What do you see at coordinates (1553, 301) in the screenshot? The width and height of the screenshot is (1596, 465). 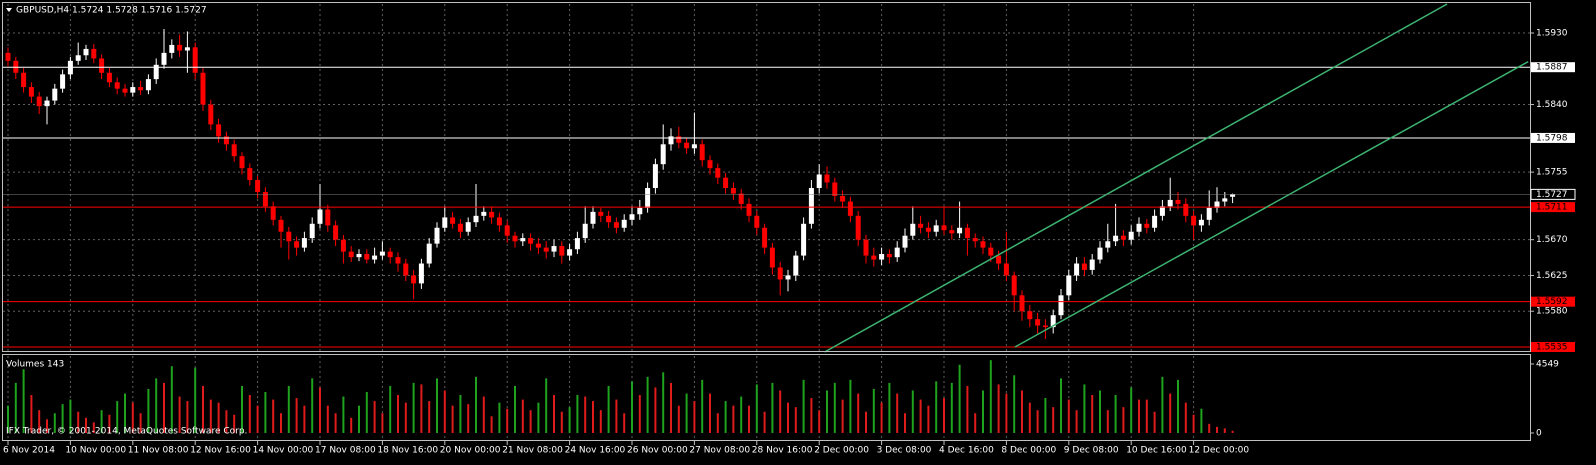 I see `price-label-box` at bounding box center [1553, 301].